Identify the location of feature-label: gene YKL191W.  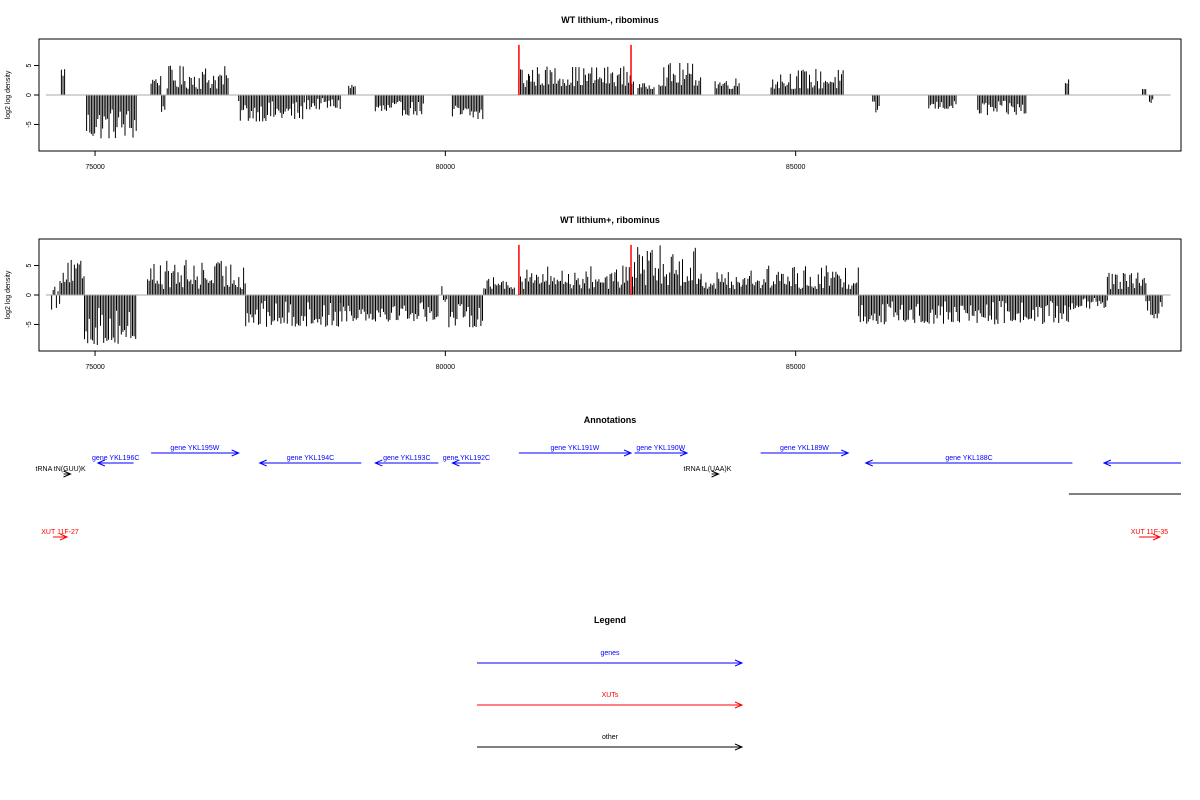
(575, 448).